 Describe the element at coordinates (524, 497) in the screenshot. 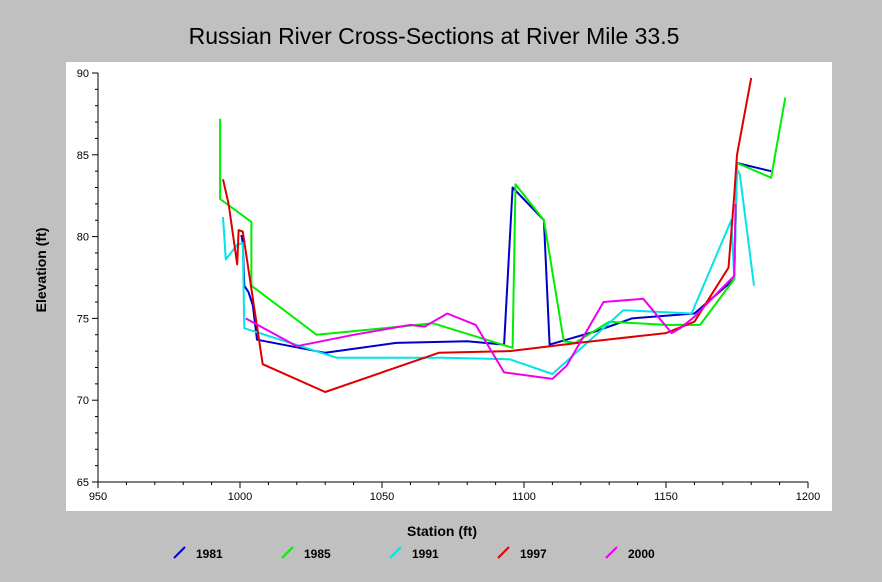

I see `x-tick-label: 1100` at that location.